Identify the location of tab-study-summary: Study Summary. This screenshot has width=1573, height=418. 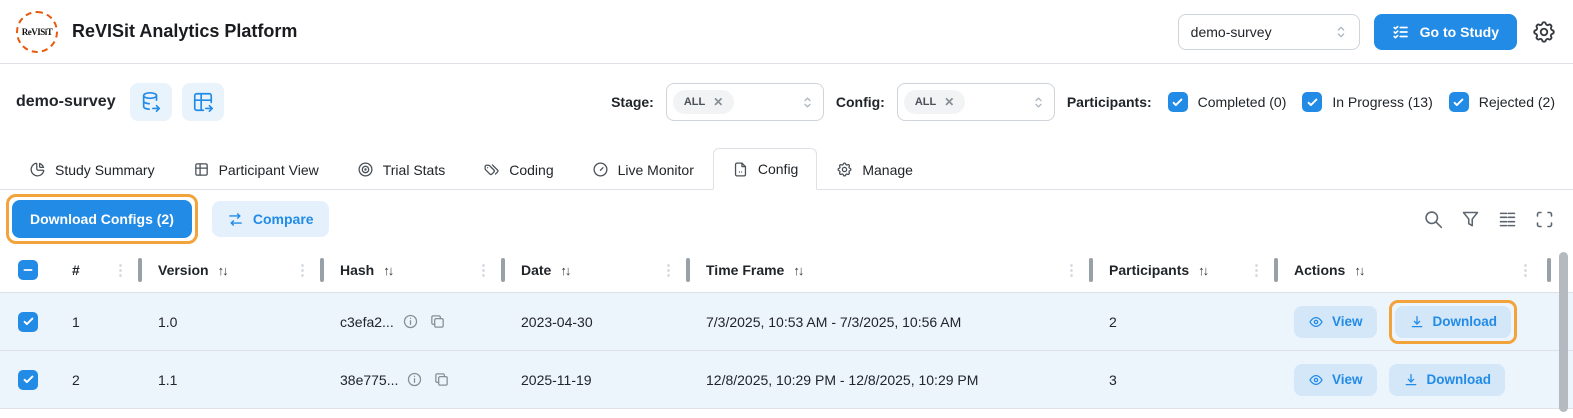
(92, 169).